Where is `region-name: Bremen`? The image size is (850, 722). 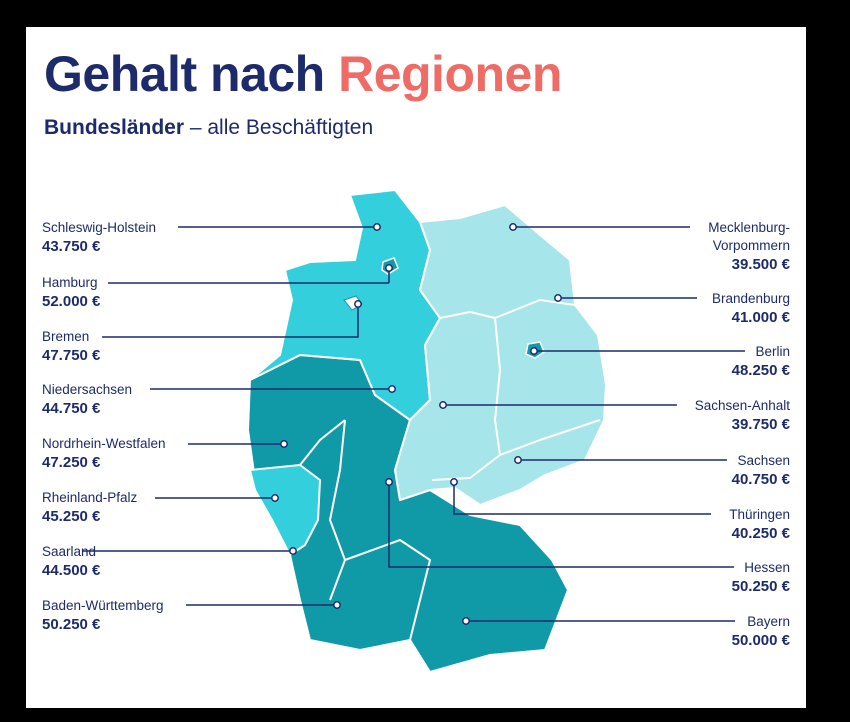 region-name: Bremen is located at coordinates (66, 336).